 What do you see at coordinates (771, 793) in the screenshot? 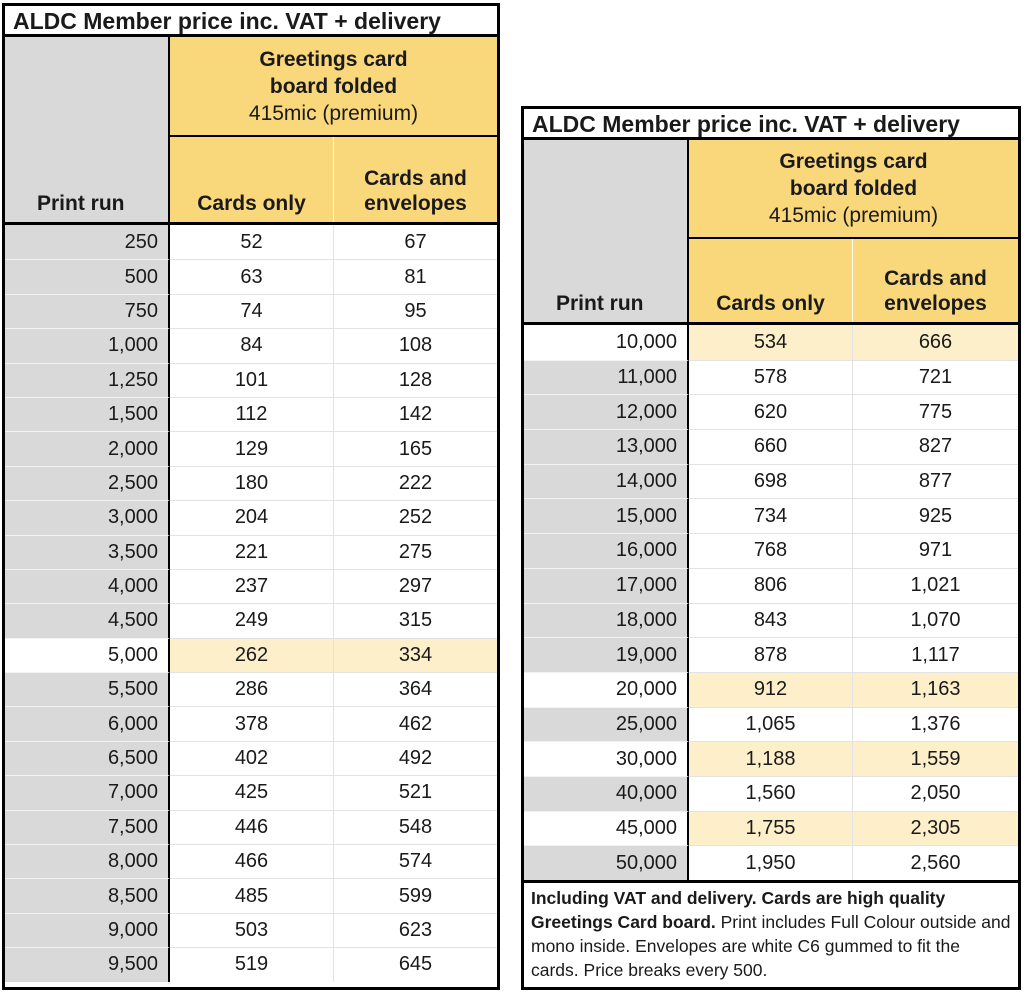
I see `table-row: 40,000 1,560 2,050` at bounding box center [771, 793].